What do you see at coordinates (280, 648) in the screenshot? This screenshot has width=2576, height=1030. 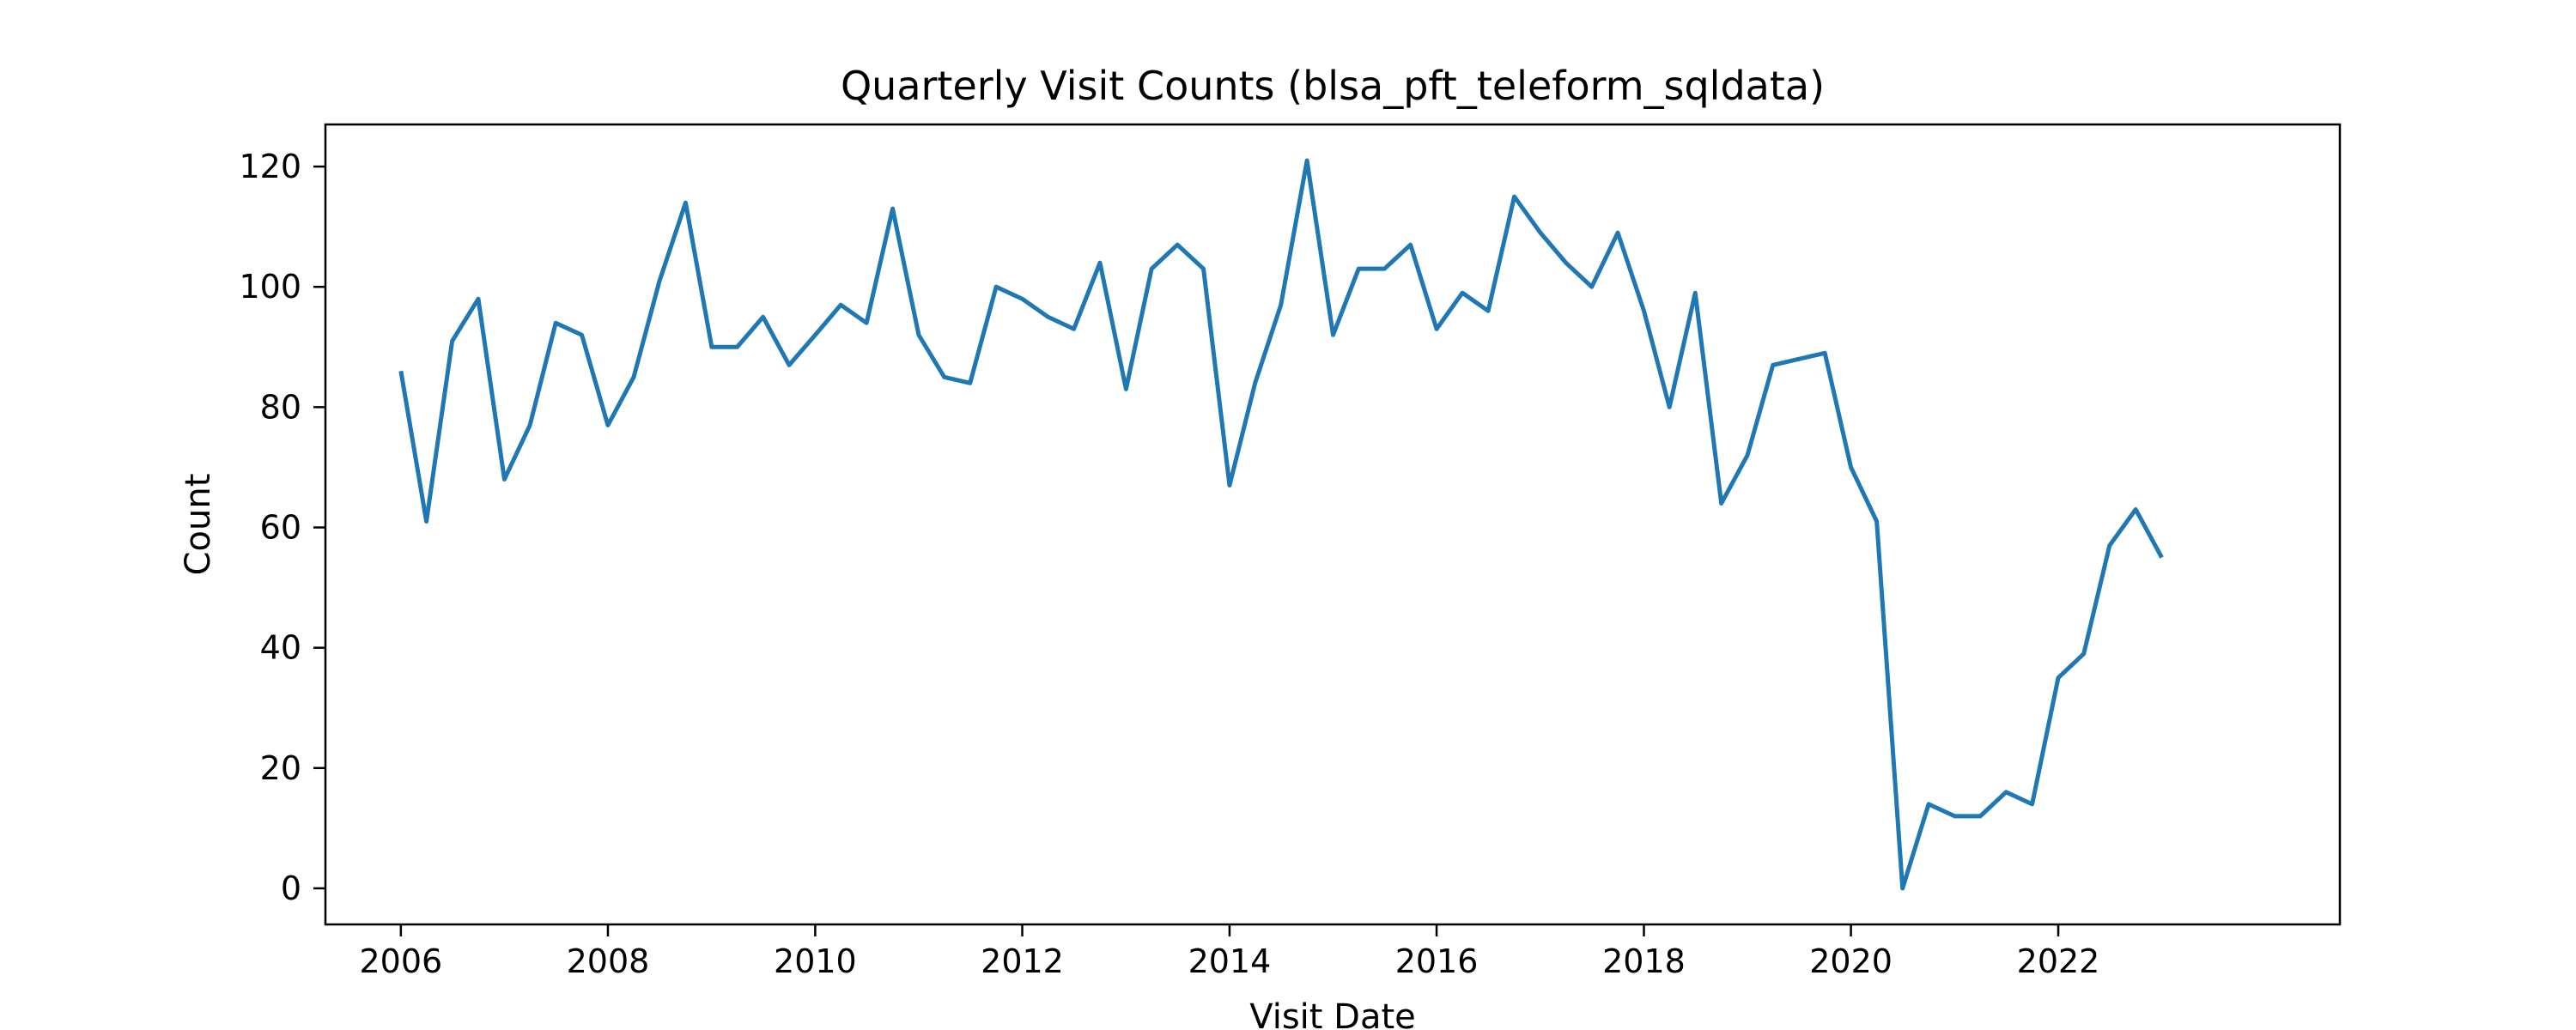 I see `y-tick-label: 40` at bounding box center [280, 648].